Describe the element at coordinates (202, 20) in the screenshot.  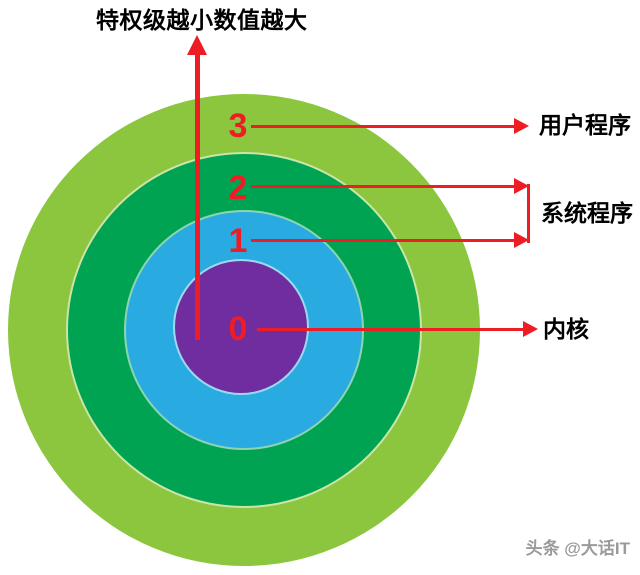
I see `diagram-title: 特权级越小数值越大` at that location.